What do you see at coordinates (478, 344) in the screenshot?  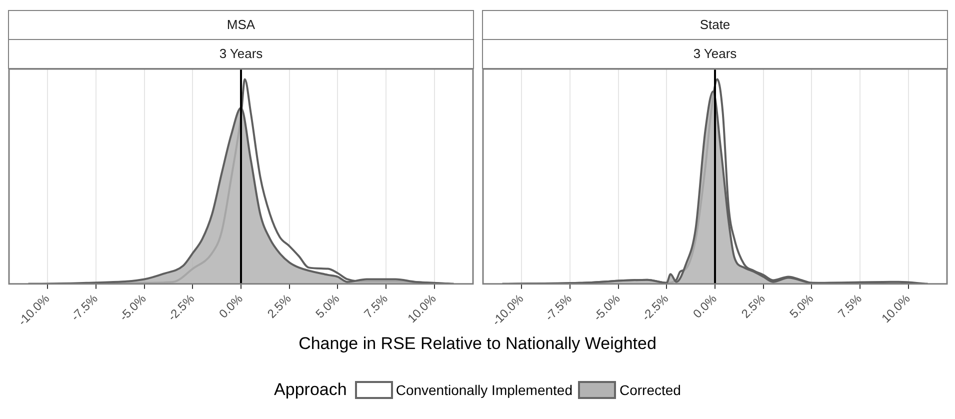 I see `x-axis-title: Change in RSE Relative to Nationally Weighted` at bounding box center [478, 344].